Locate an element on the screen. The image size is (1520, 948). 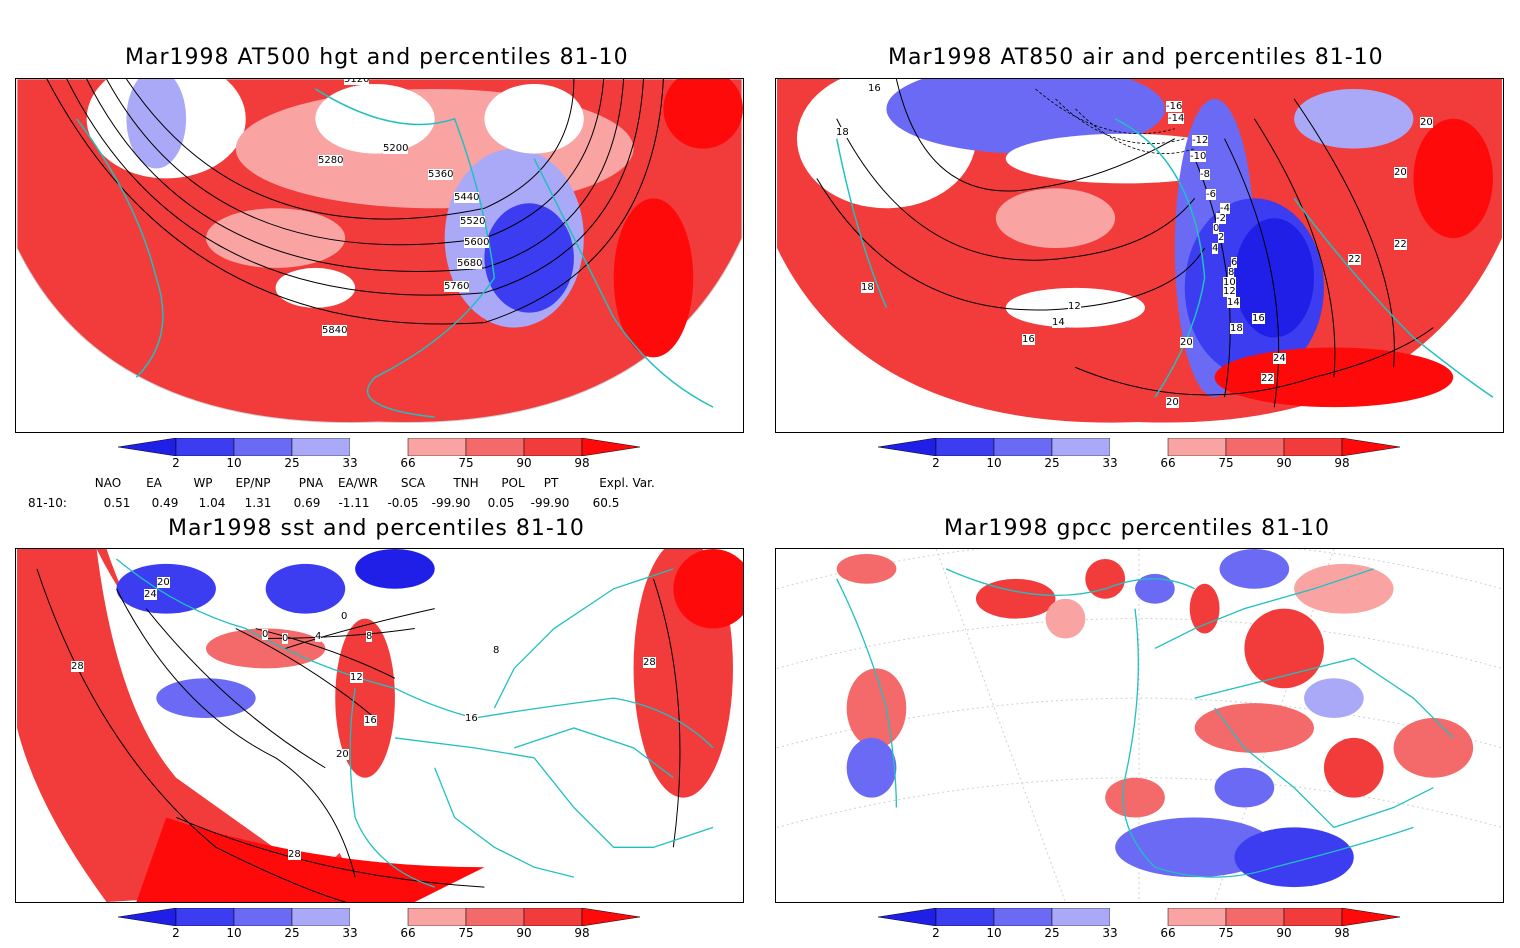
index-header-pna: PNA is located at coordinates (311, 483).